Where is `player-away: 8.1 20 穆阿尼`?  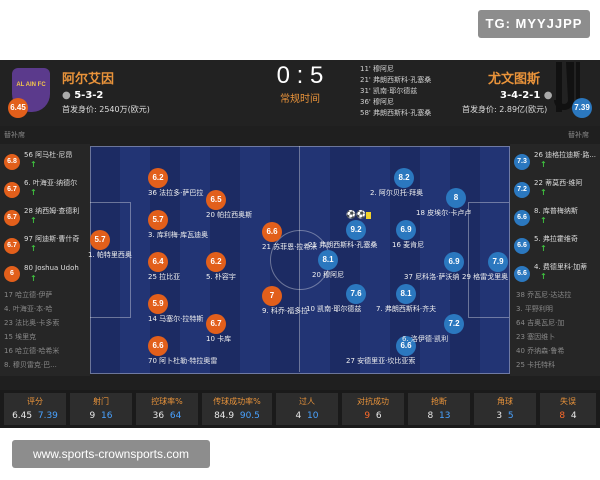
player-away: 8.1 20 穆阿尼 is located at coordinates (328, 265).